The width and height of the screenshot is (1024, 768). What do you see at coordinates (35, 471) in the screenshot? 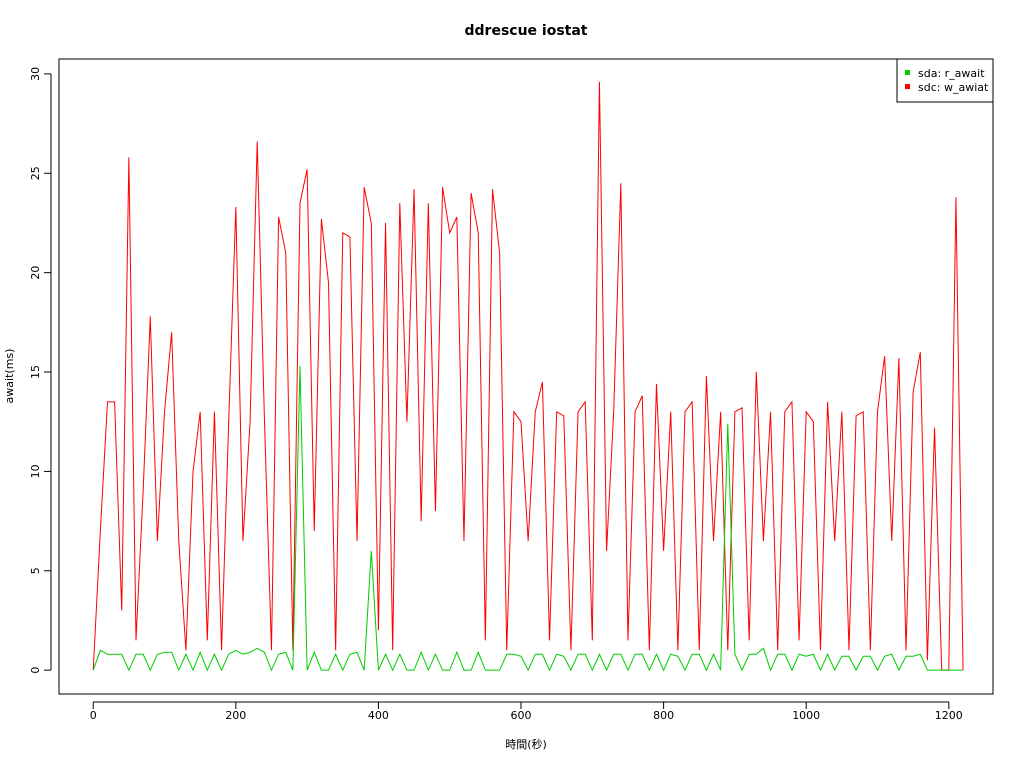
I see `y-tick-label: 10` at bounding box center [35, 471].